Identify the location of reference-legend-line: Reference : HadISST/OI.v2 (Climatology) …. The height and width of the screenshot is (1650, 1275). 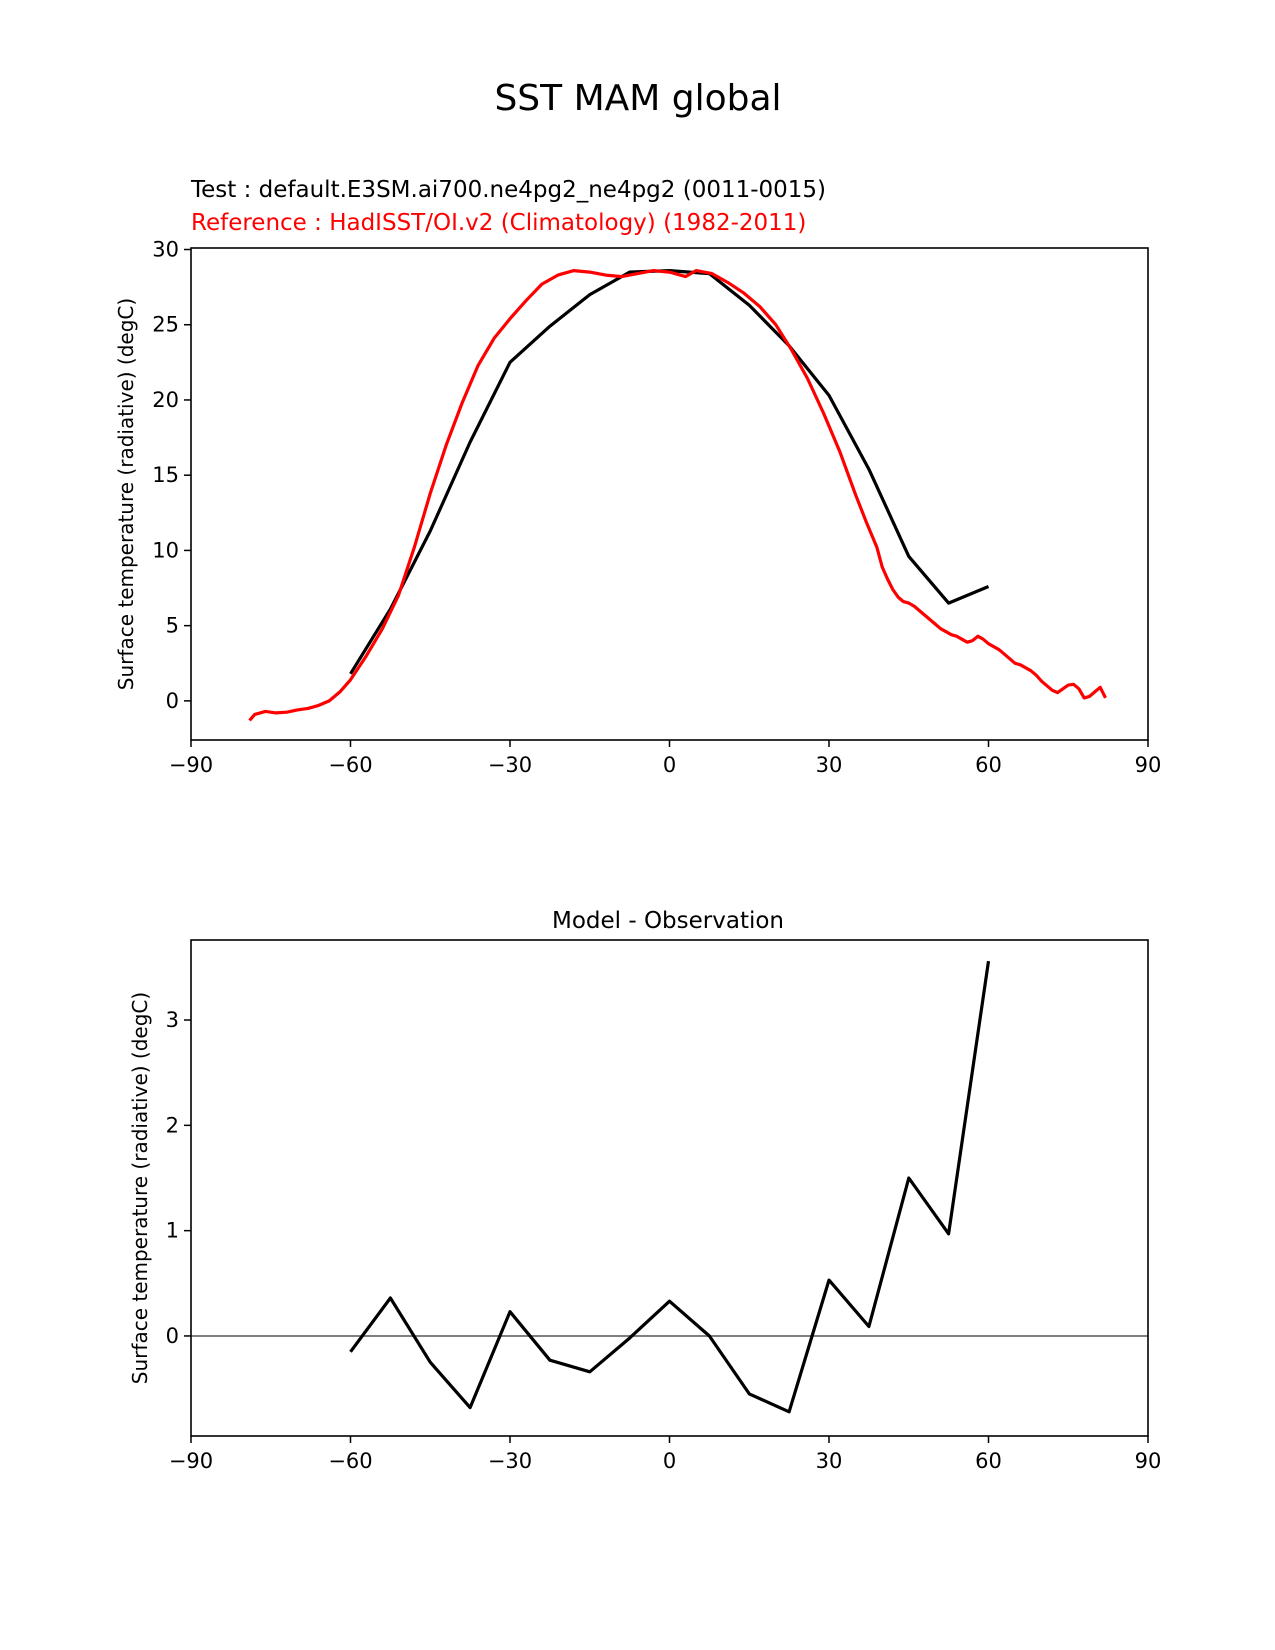
(498, 223).